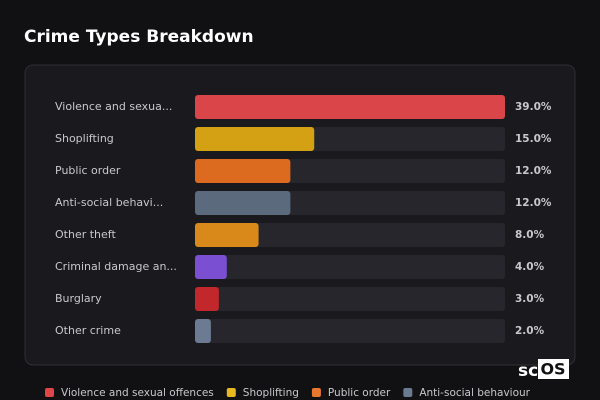 This screenshot has height=400, width=600. What do you see at coordinates (139, 37) in the screenshot?
I see `chart-title: Crime Types Breakdown` at bounding box center [139, 37].